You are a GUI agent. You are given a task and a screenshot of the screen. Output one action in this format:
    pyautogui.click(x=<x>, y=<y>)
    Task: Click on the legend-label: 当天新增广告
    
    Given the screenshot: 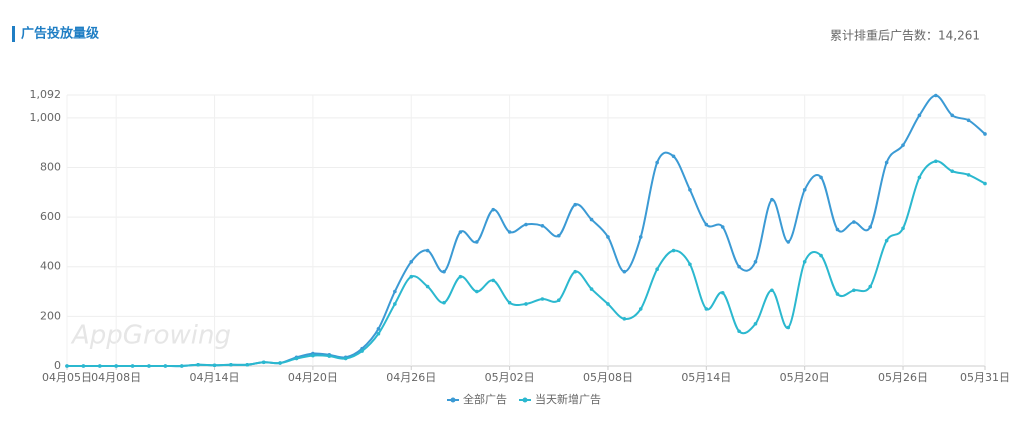 What is the action you would take?
    pyautogui.click(x=568, y=399)
    